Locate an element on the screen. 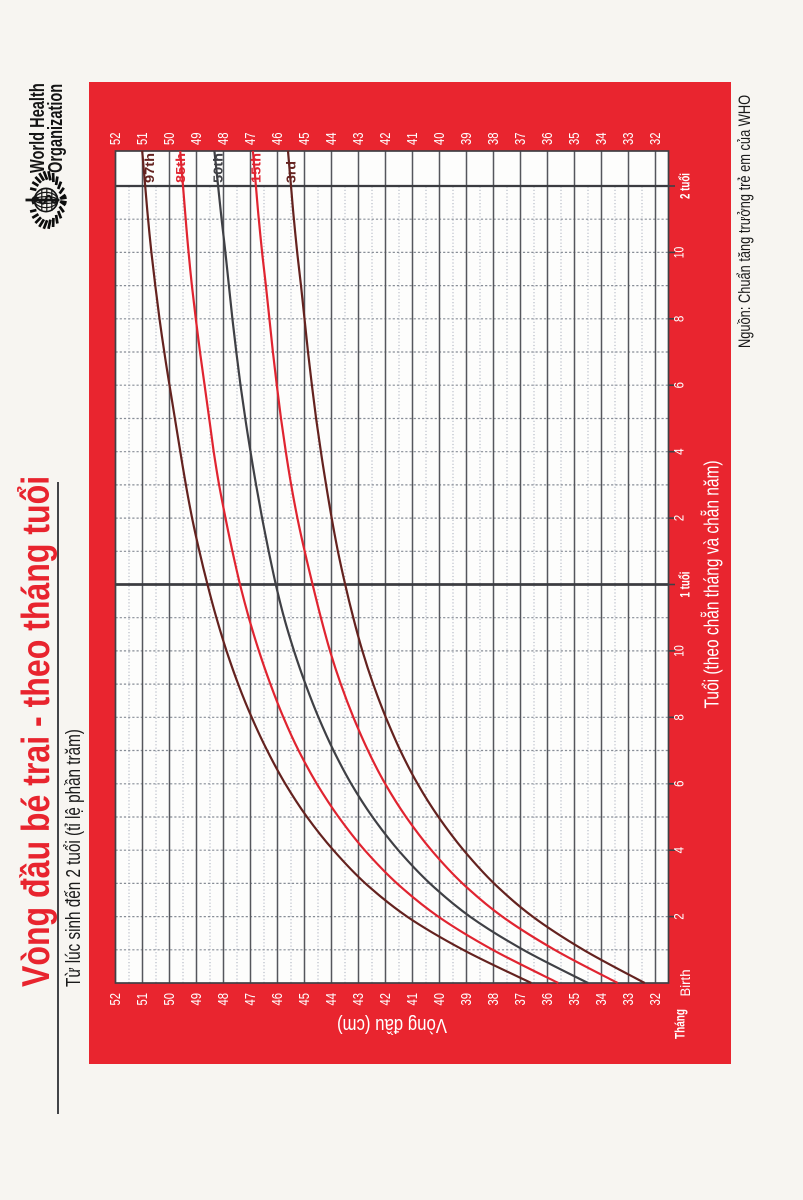 This screenshot has height=1200, width=803. svg-text: 50th is located at coordinates (218, 168).